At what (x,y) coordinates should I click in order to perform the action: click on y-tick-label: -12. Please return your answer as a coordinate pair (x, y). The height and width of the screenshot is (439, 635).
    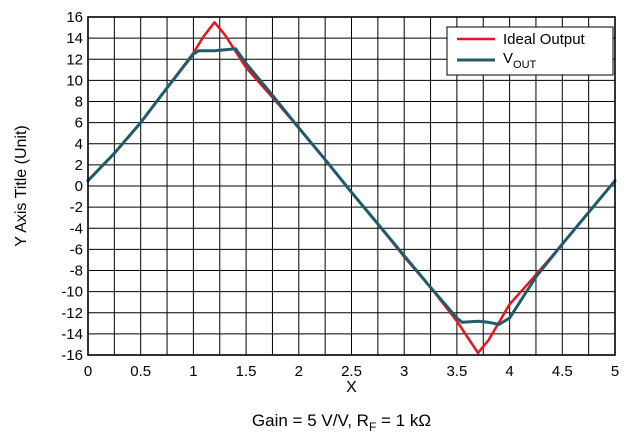
    Looking at the image, I should click on (72, 313).